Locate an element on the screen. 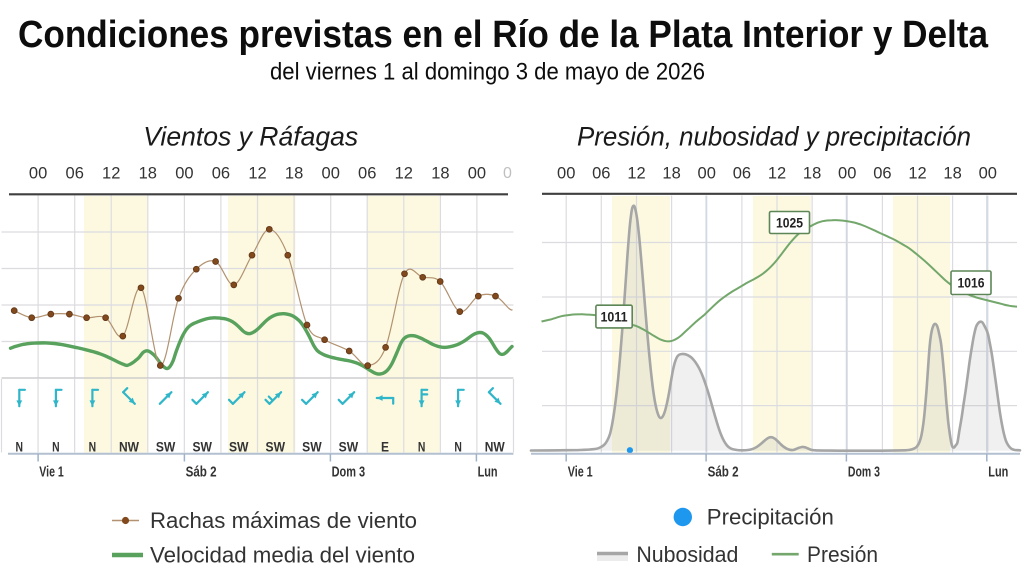 This screenshot has width=1024, height=585. svg-text: Precipitación is located at coordinates (770, 517).